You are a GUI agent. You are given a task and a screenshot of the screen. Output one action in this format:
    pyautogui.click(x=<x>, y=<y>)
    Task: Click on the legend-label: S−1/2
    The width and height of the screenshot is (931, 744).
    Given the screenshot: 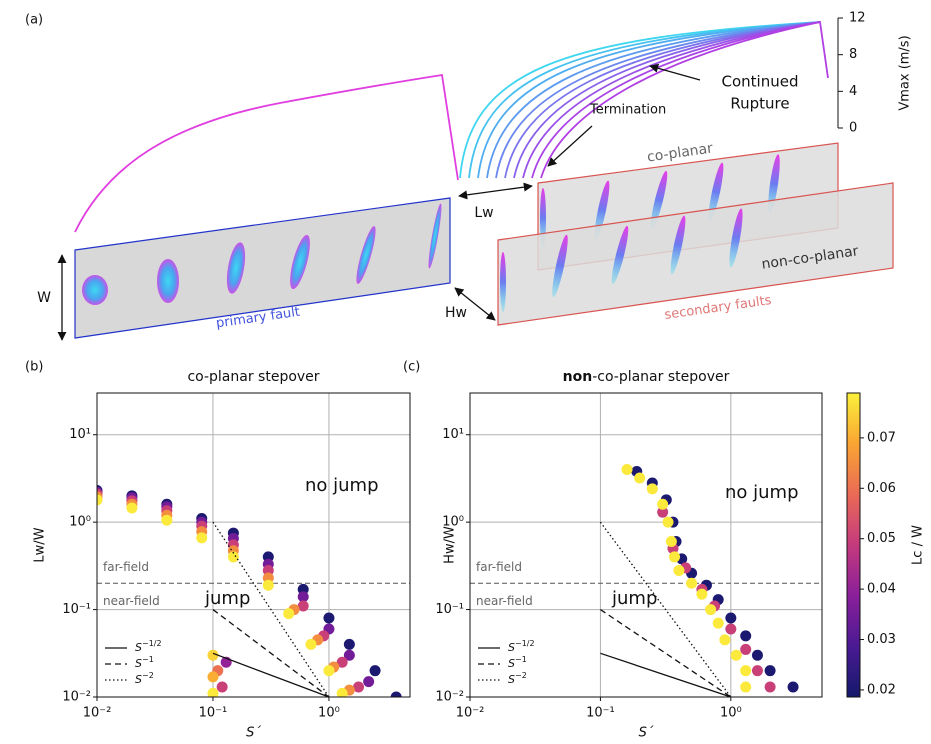 What is the action you would take?
    pyautogui.click(x=521, y=646)
    